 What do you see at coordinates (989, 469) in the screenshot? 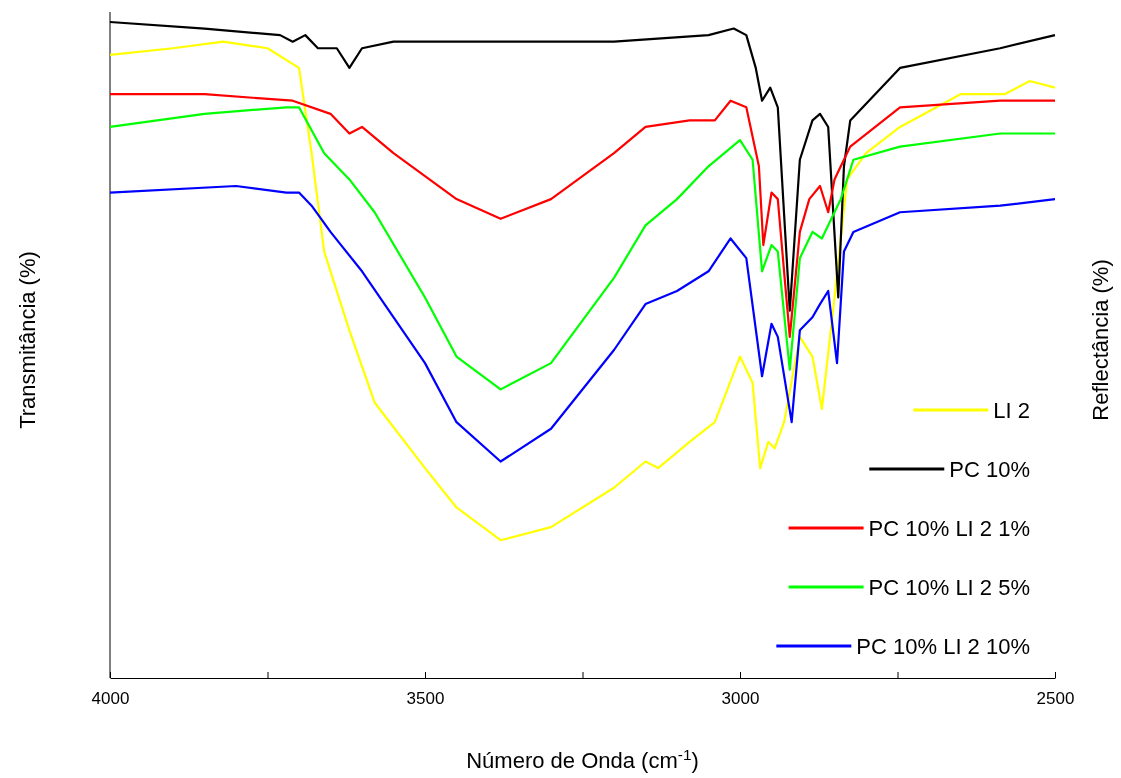
I see `legend-label: PC 10%` at bounding box center [989, 469].